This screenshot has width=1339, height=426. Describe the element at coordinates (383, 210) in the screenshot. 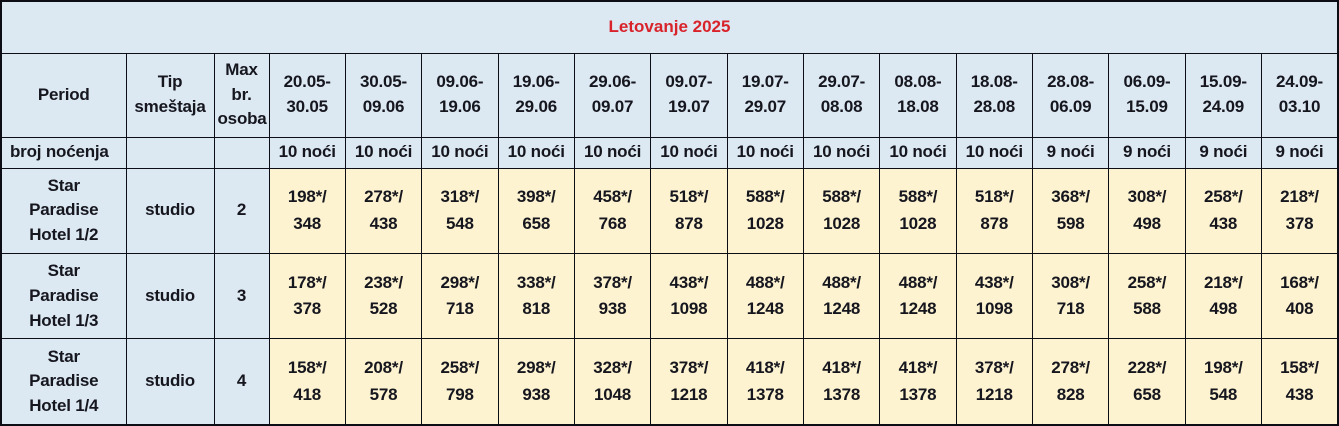

I see `price-0-1: 278*/438` at that location.